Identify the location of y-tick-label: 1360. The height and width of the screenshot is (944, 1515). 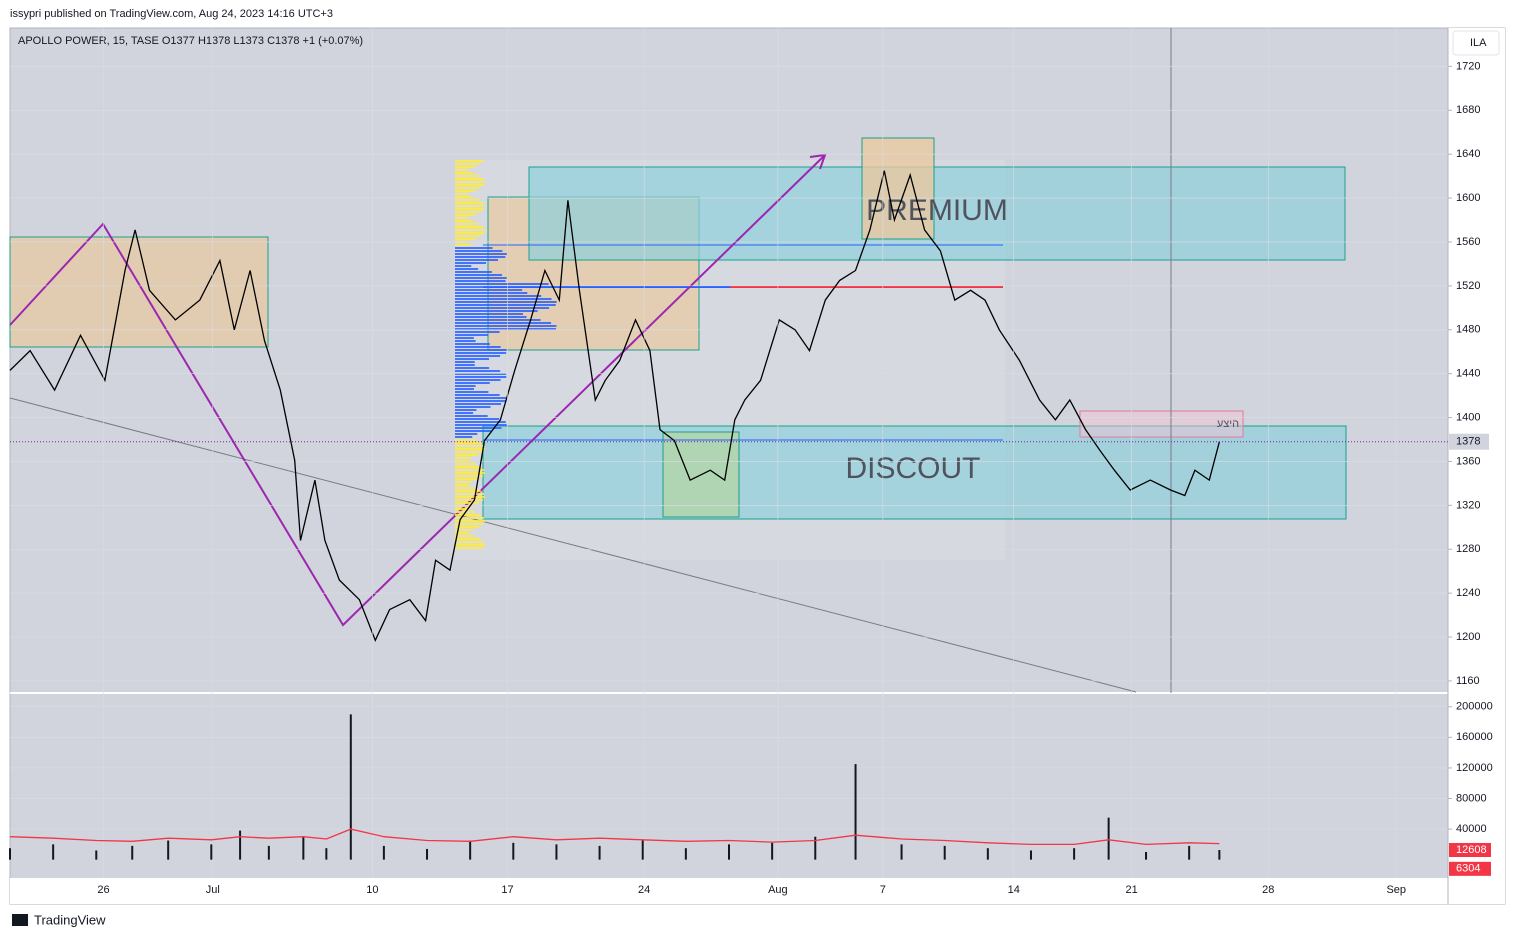
(1468, 461).